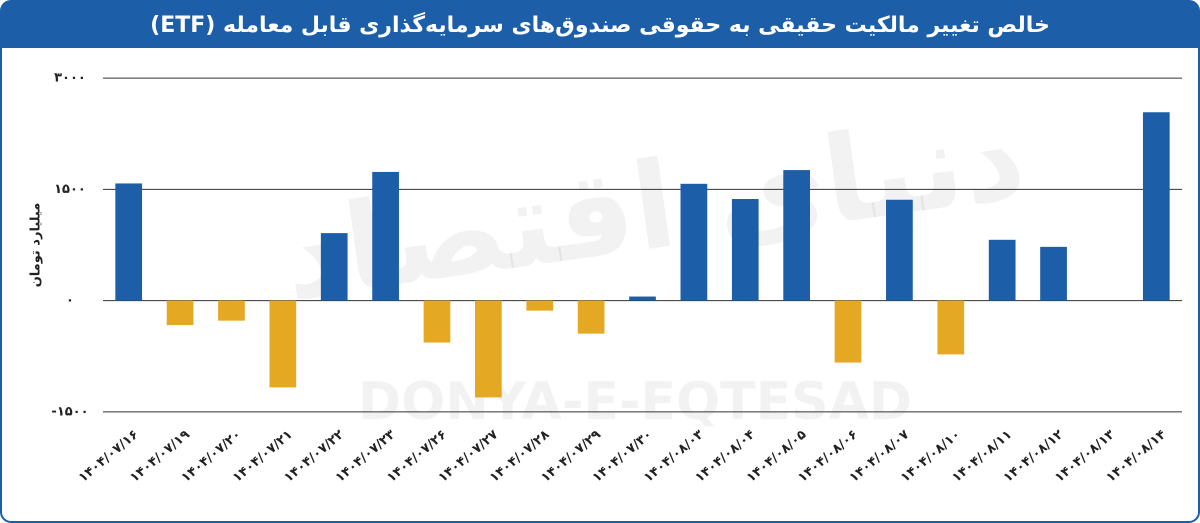  I want to click on y-axis-label: میلیارد تومان, so click(36, 245).